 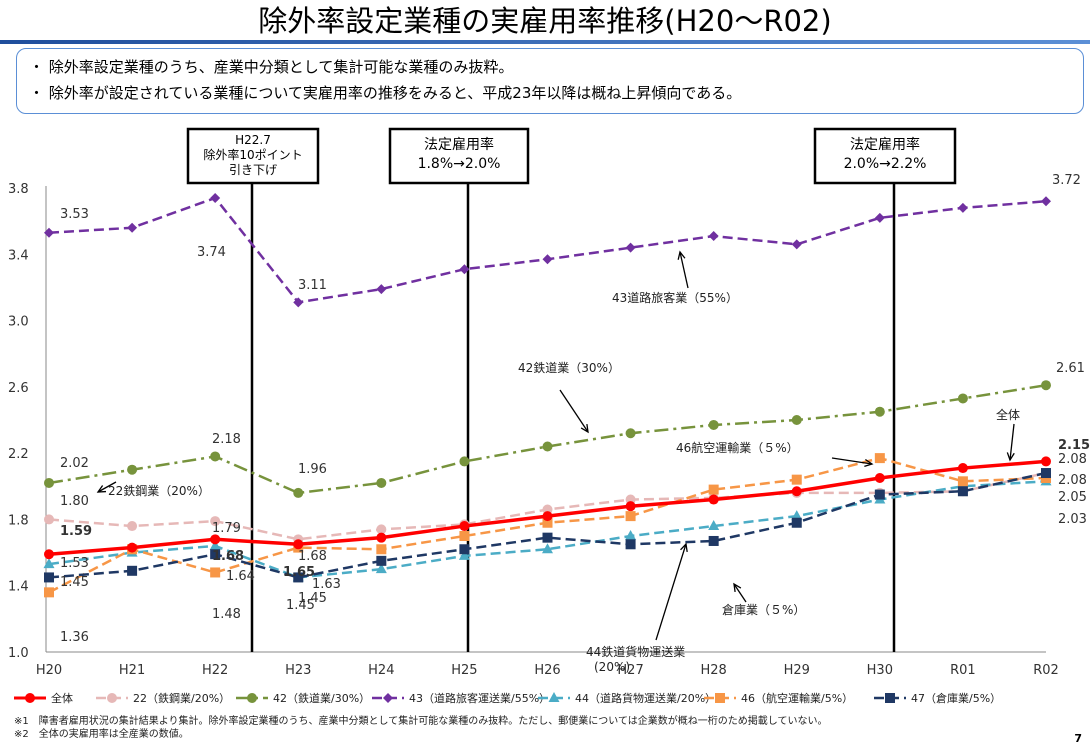 What do you see at coordinates (252, 154) in the screenshot?
I see `event-box-text: 除外率10ポイント` at bounding box center [252, 154].